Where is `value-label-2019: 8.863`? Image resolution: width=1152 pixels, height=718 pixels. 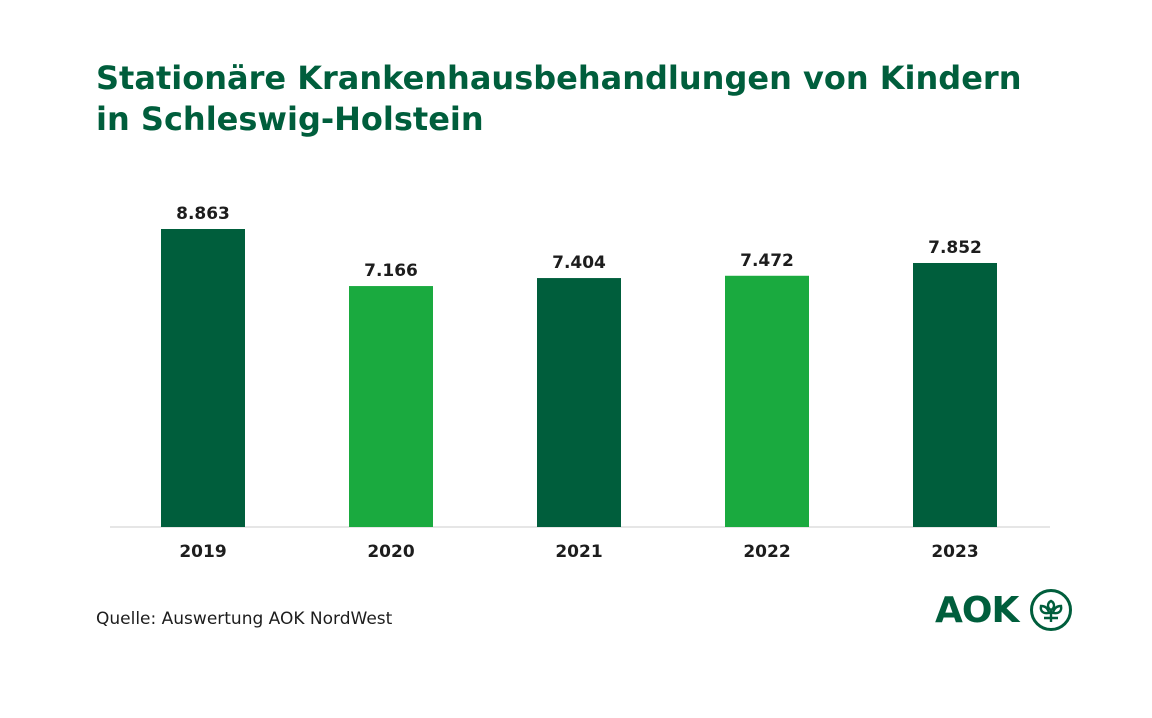 value-label-2019: 8.863 is located at coordinates (203, 214).